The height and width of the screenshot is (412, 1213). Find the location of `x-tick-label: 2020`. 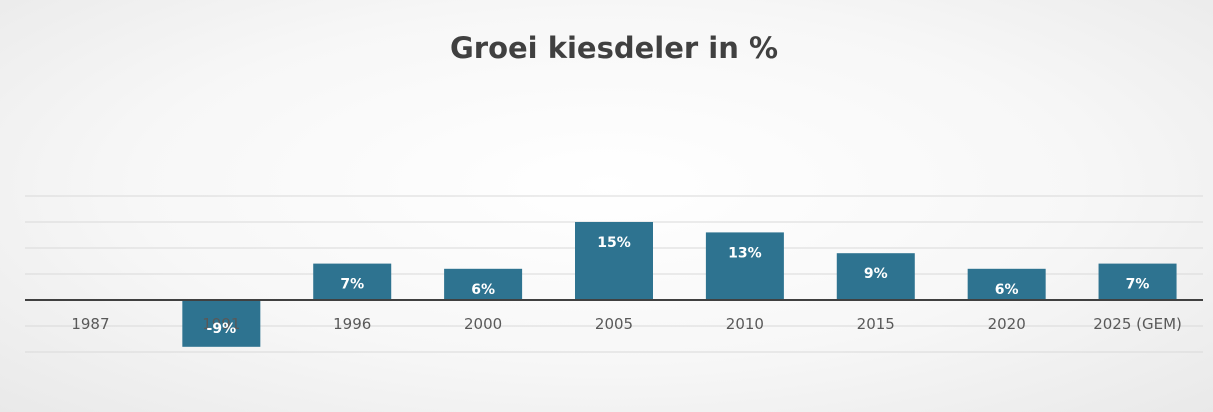

x-tick-label: 2020 is located at coordinates (1007, 324).